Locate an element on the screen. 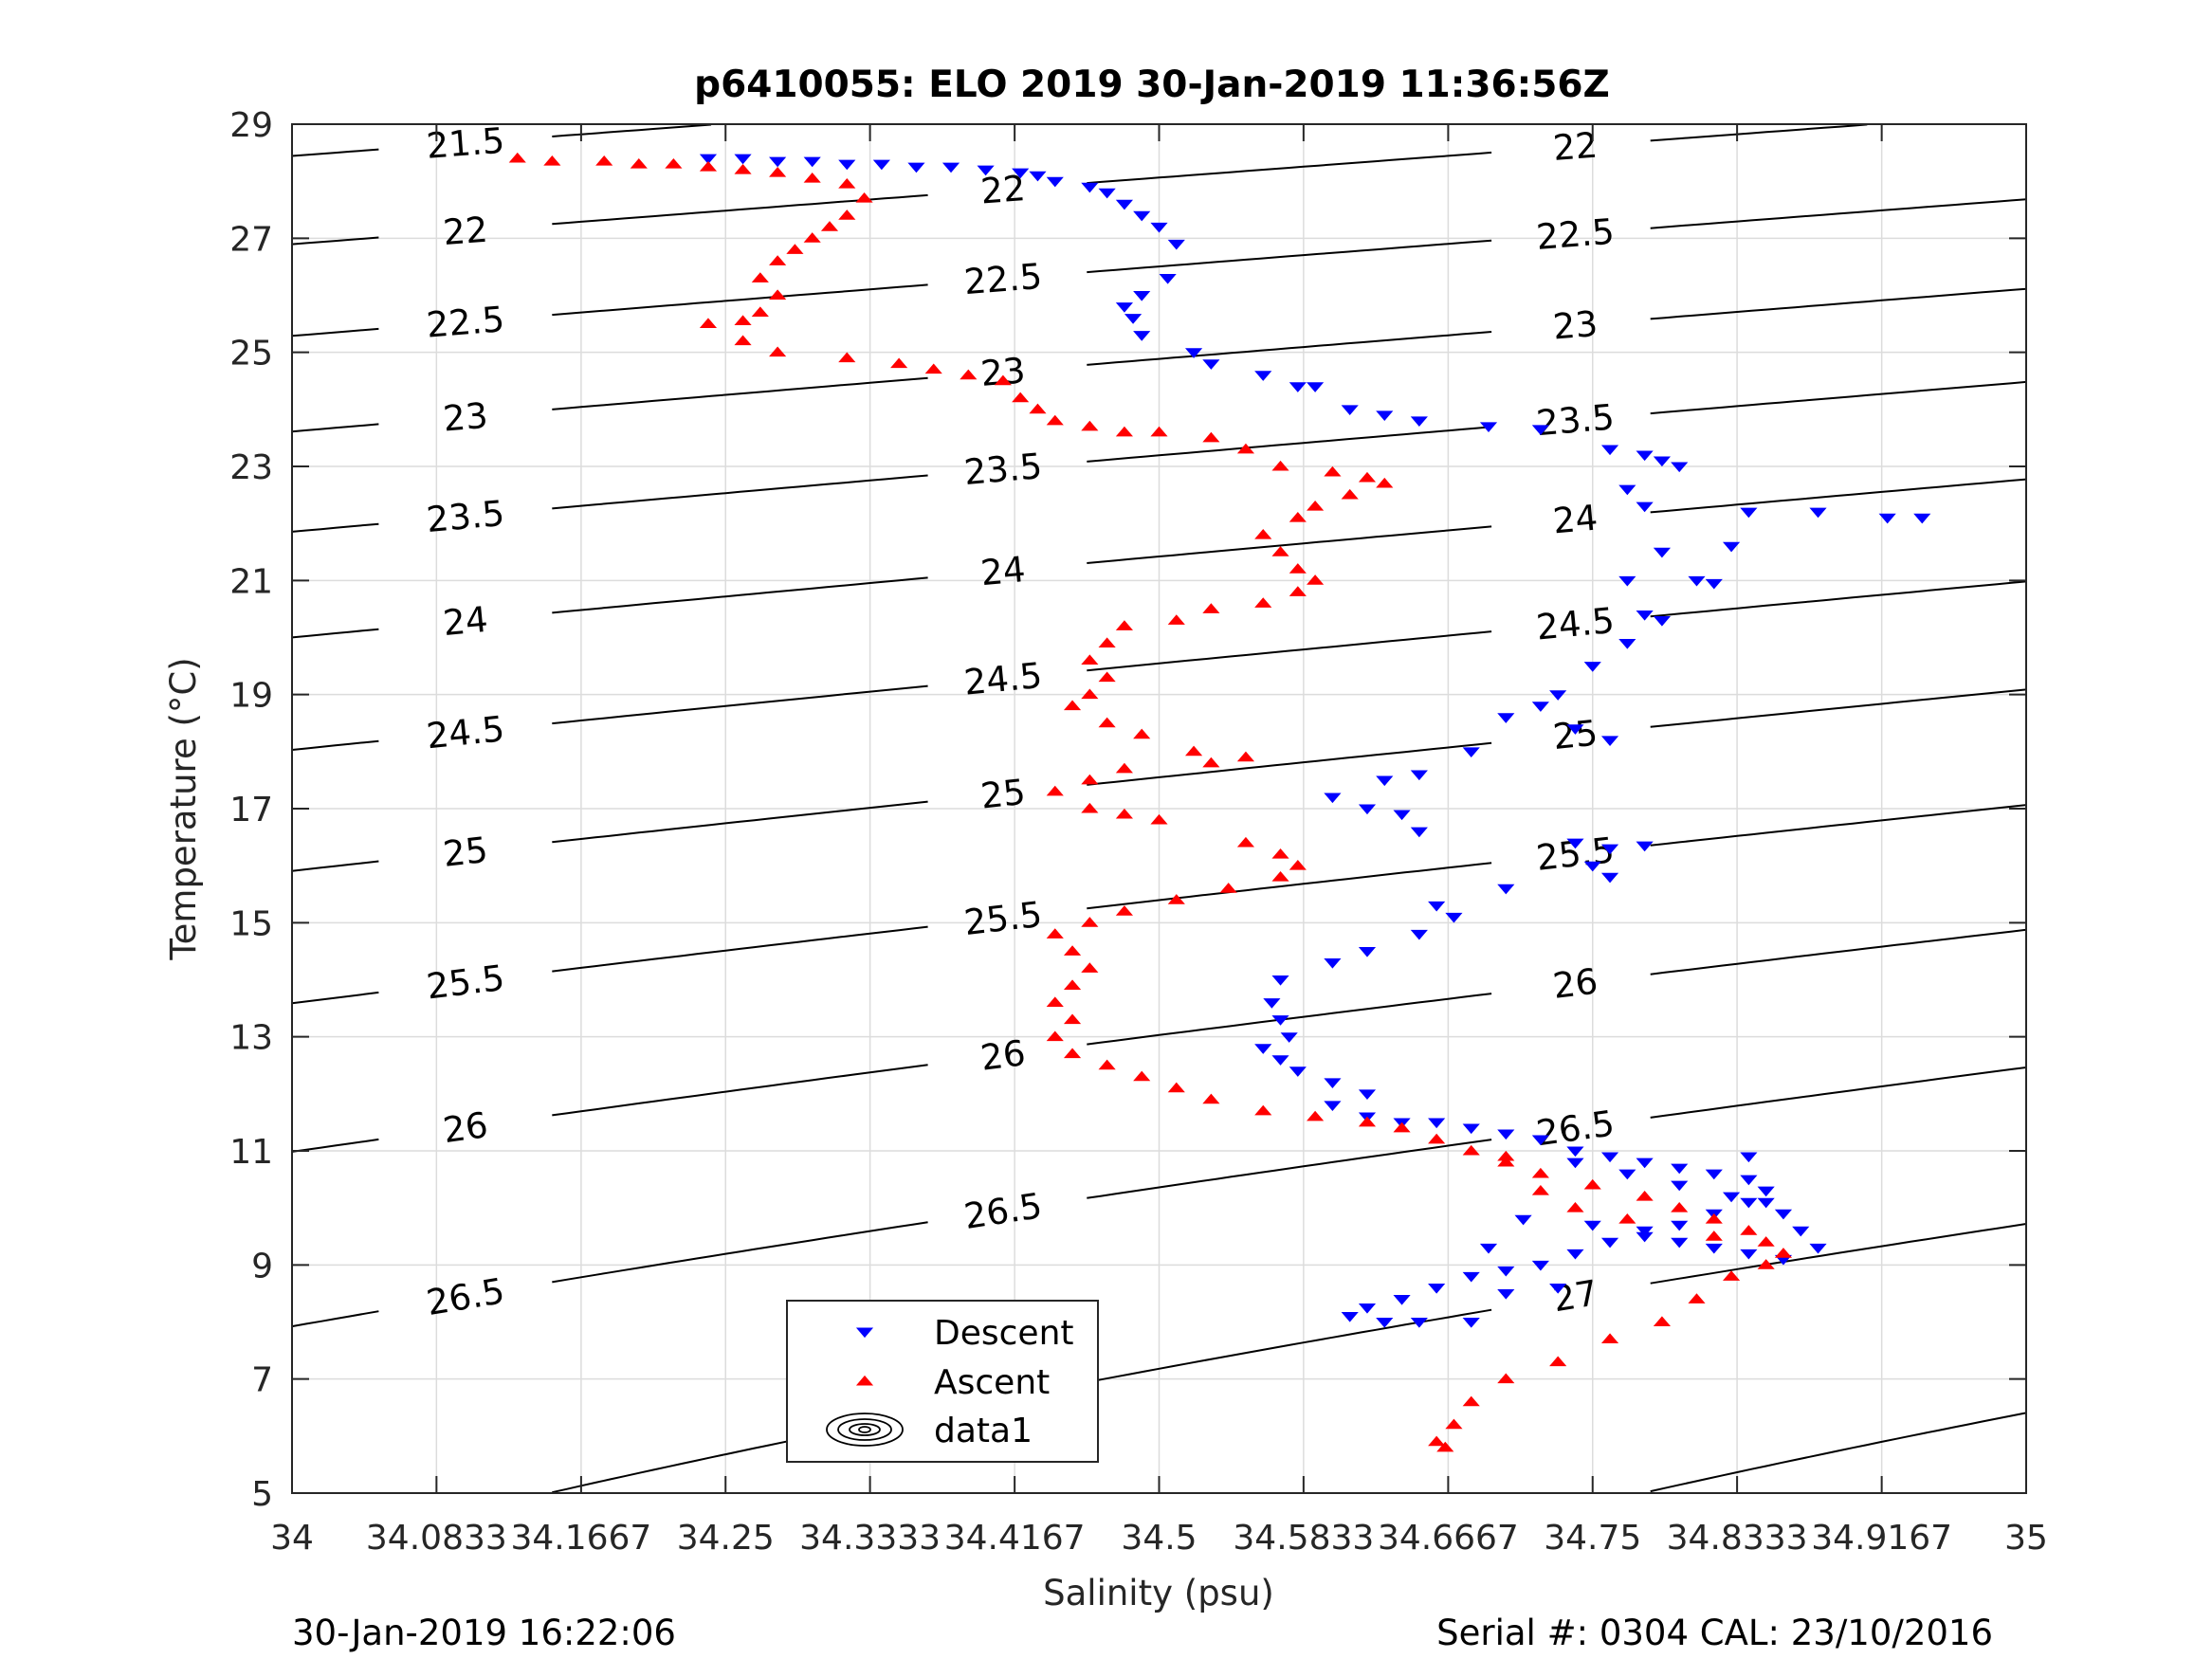  x-tick-label: 34.6667 is located at coordinates (1448, 1538).